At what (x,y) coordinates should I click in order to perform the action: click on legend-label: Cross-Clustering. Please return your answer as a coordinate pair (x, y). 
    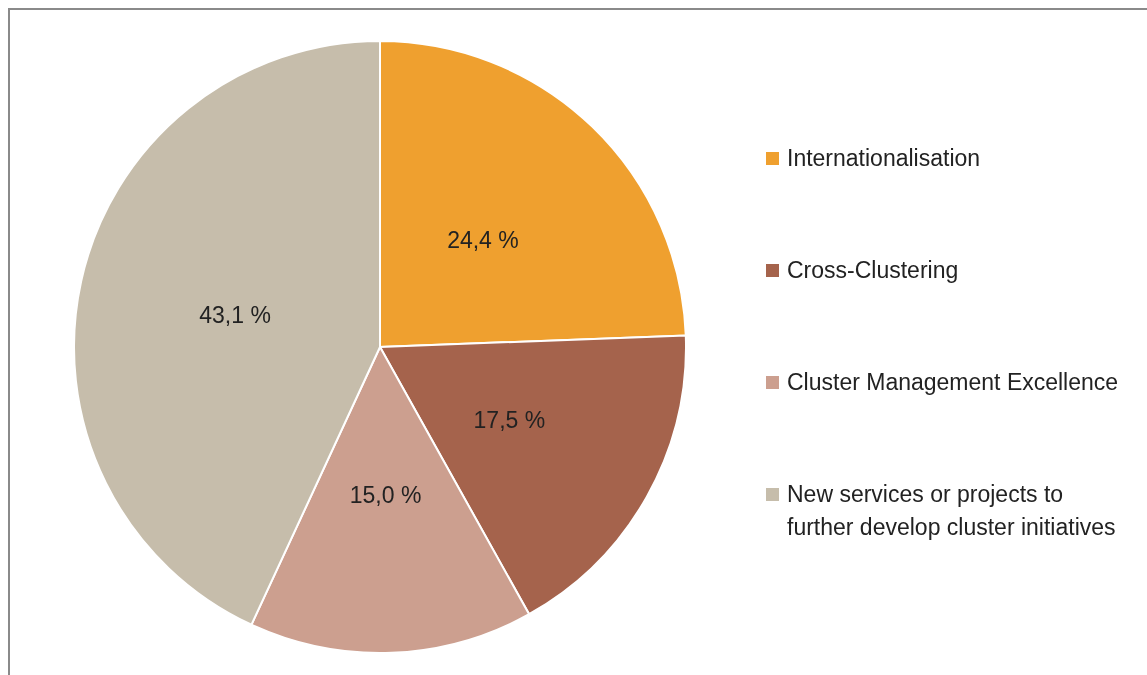
    Looking at the image, I should click on (873, 270).